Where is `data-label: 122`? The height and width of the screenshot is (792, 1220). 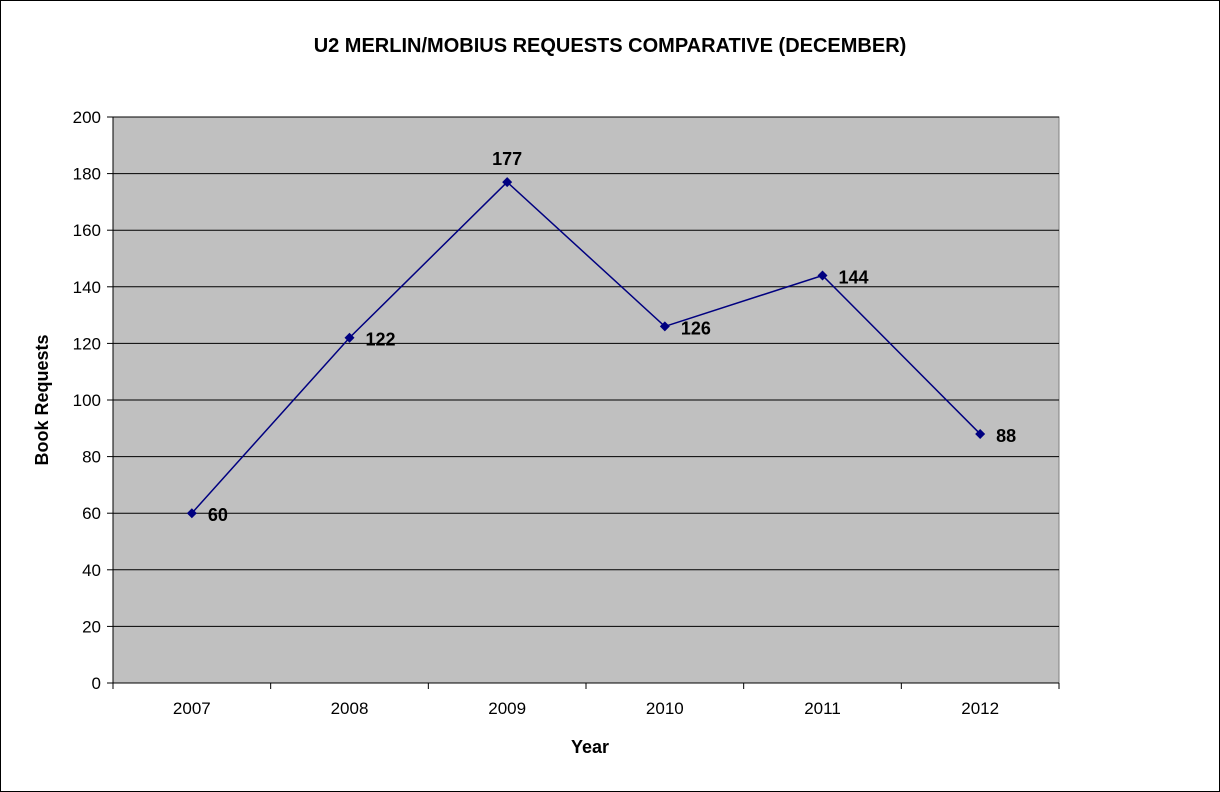
data-label: 122 is located at coordinates (381, 340).